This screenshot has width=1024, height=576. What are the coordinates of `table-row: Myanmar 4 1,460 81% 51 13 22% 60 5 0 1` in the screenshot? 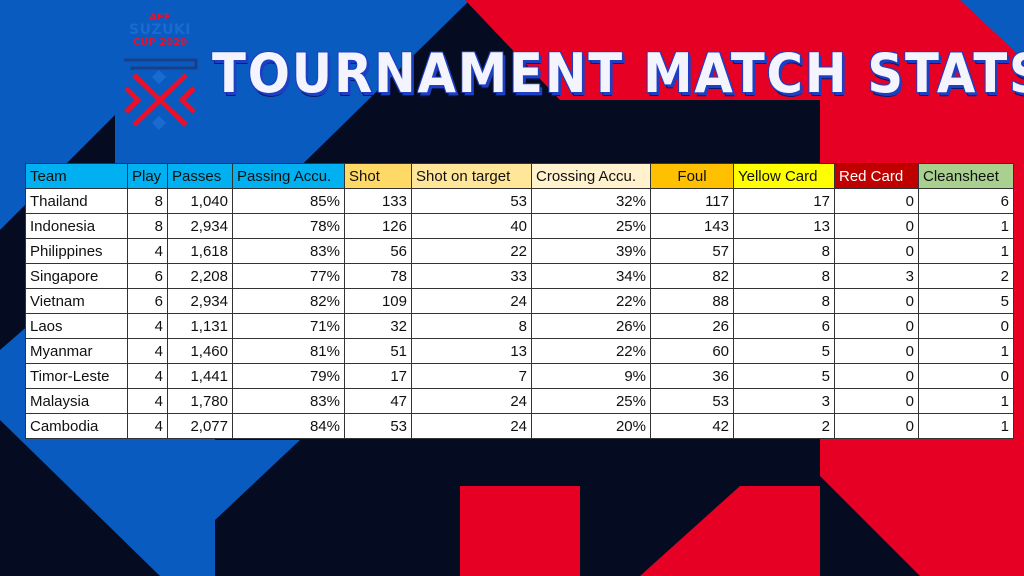 It's located at (519, 351).